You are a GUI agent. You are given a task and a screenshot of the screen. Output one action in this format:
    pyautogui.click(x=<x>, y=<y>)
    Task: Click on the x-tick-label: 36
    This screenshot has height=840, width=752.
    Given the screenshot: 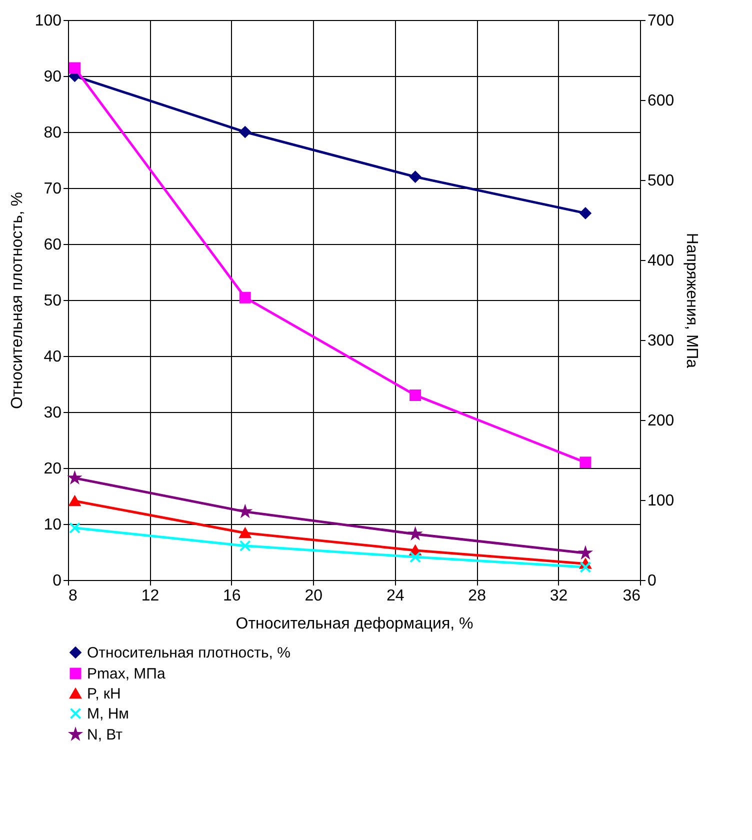 What is the action you would take?
    pyautogui.click(x=631, y=596)
    